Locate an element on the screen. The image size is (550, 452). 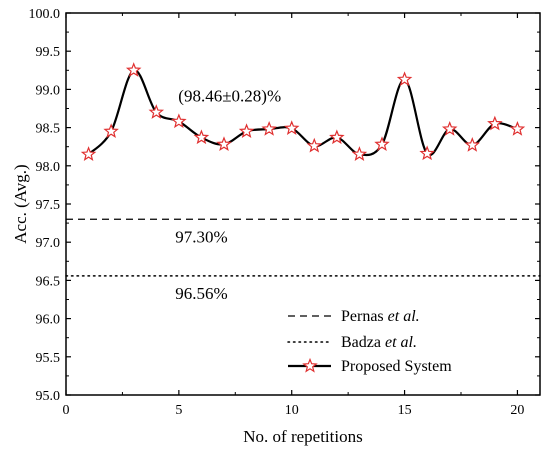
x-tick-label: 5 is located at coordinates (178, 410).